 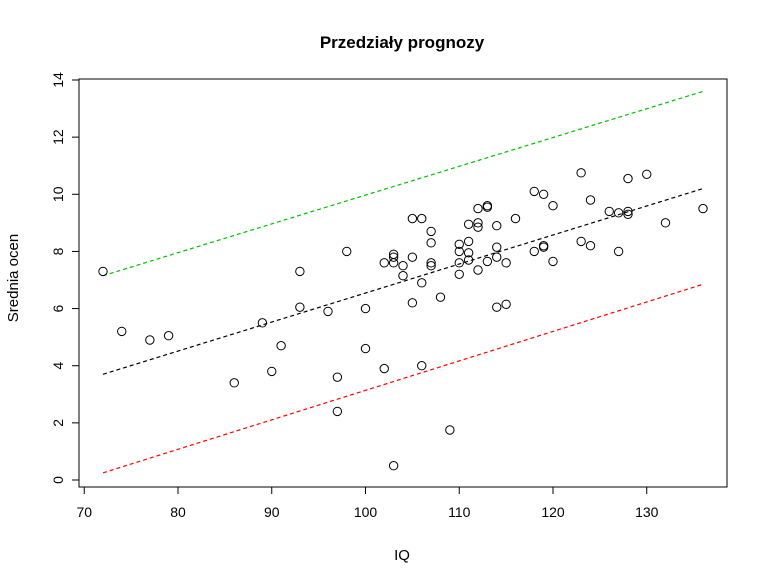 What do you see at coordinates (13, 278) in the screenshot?
I see `y-axis-label: Srednia ocen` at bounding box center [13, 278].